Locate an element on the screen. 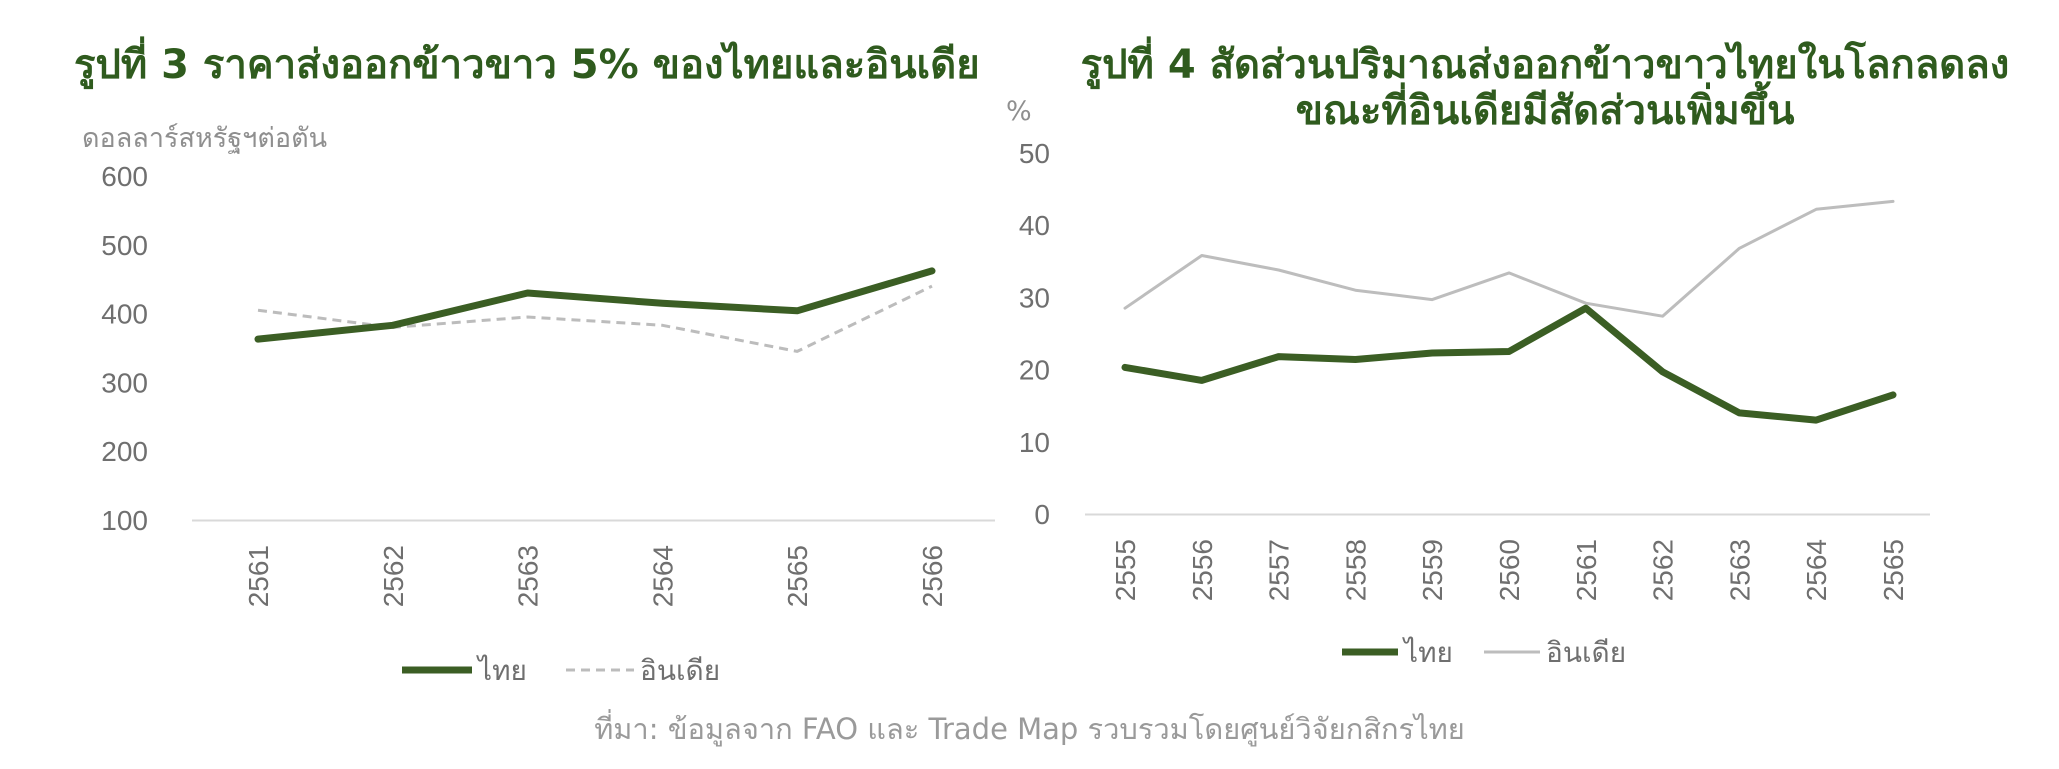  chart1-y-tick-label: 400 is located at coordinates (124, 314).